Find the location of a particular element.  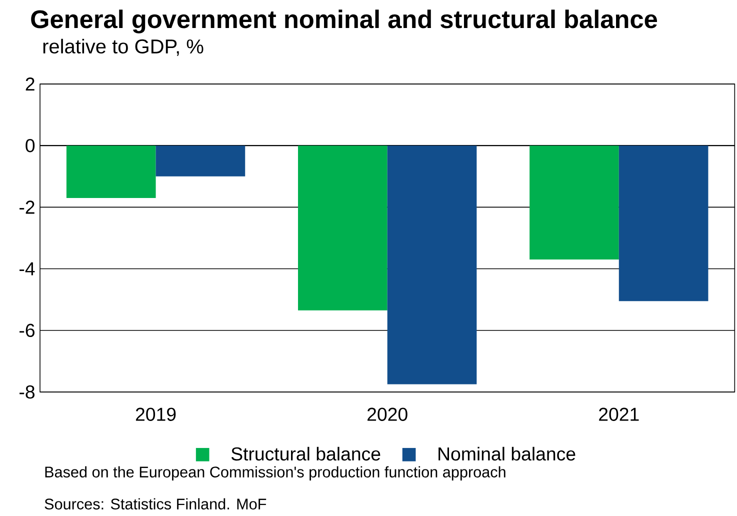

source-note: Sources: Statistics Finland. MoF is located at coordinates (155, 504).